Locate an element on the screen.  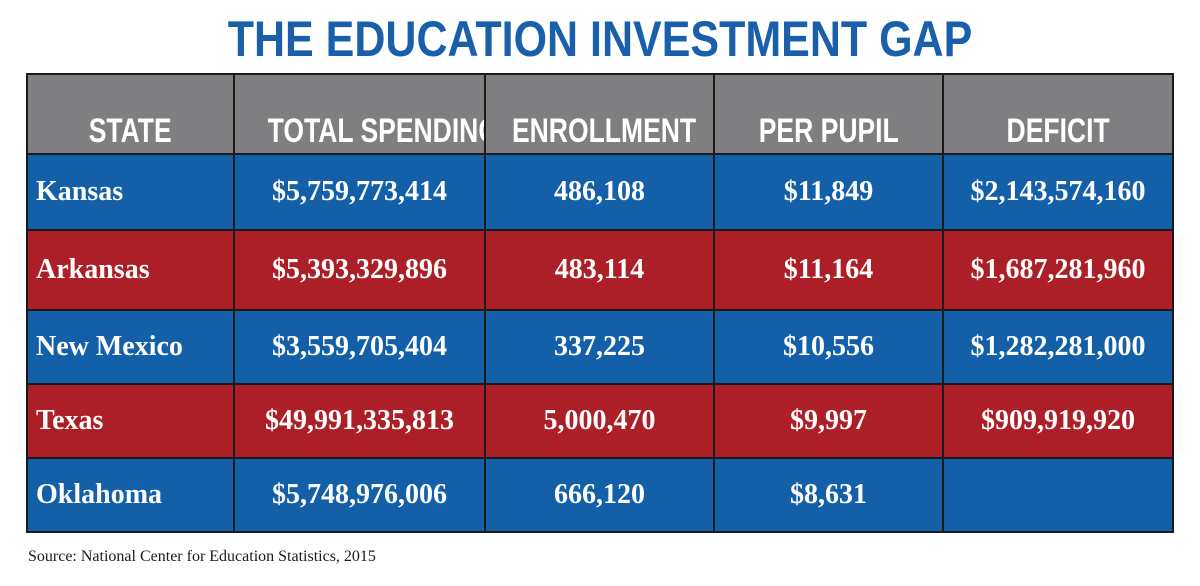
enrollment-cell: 337,225 is located at coordinates (599, 347).